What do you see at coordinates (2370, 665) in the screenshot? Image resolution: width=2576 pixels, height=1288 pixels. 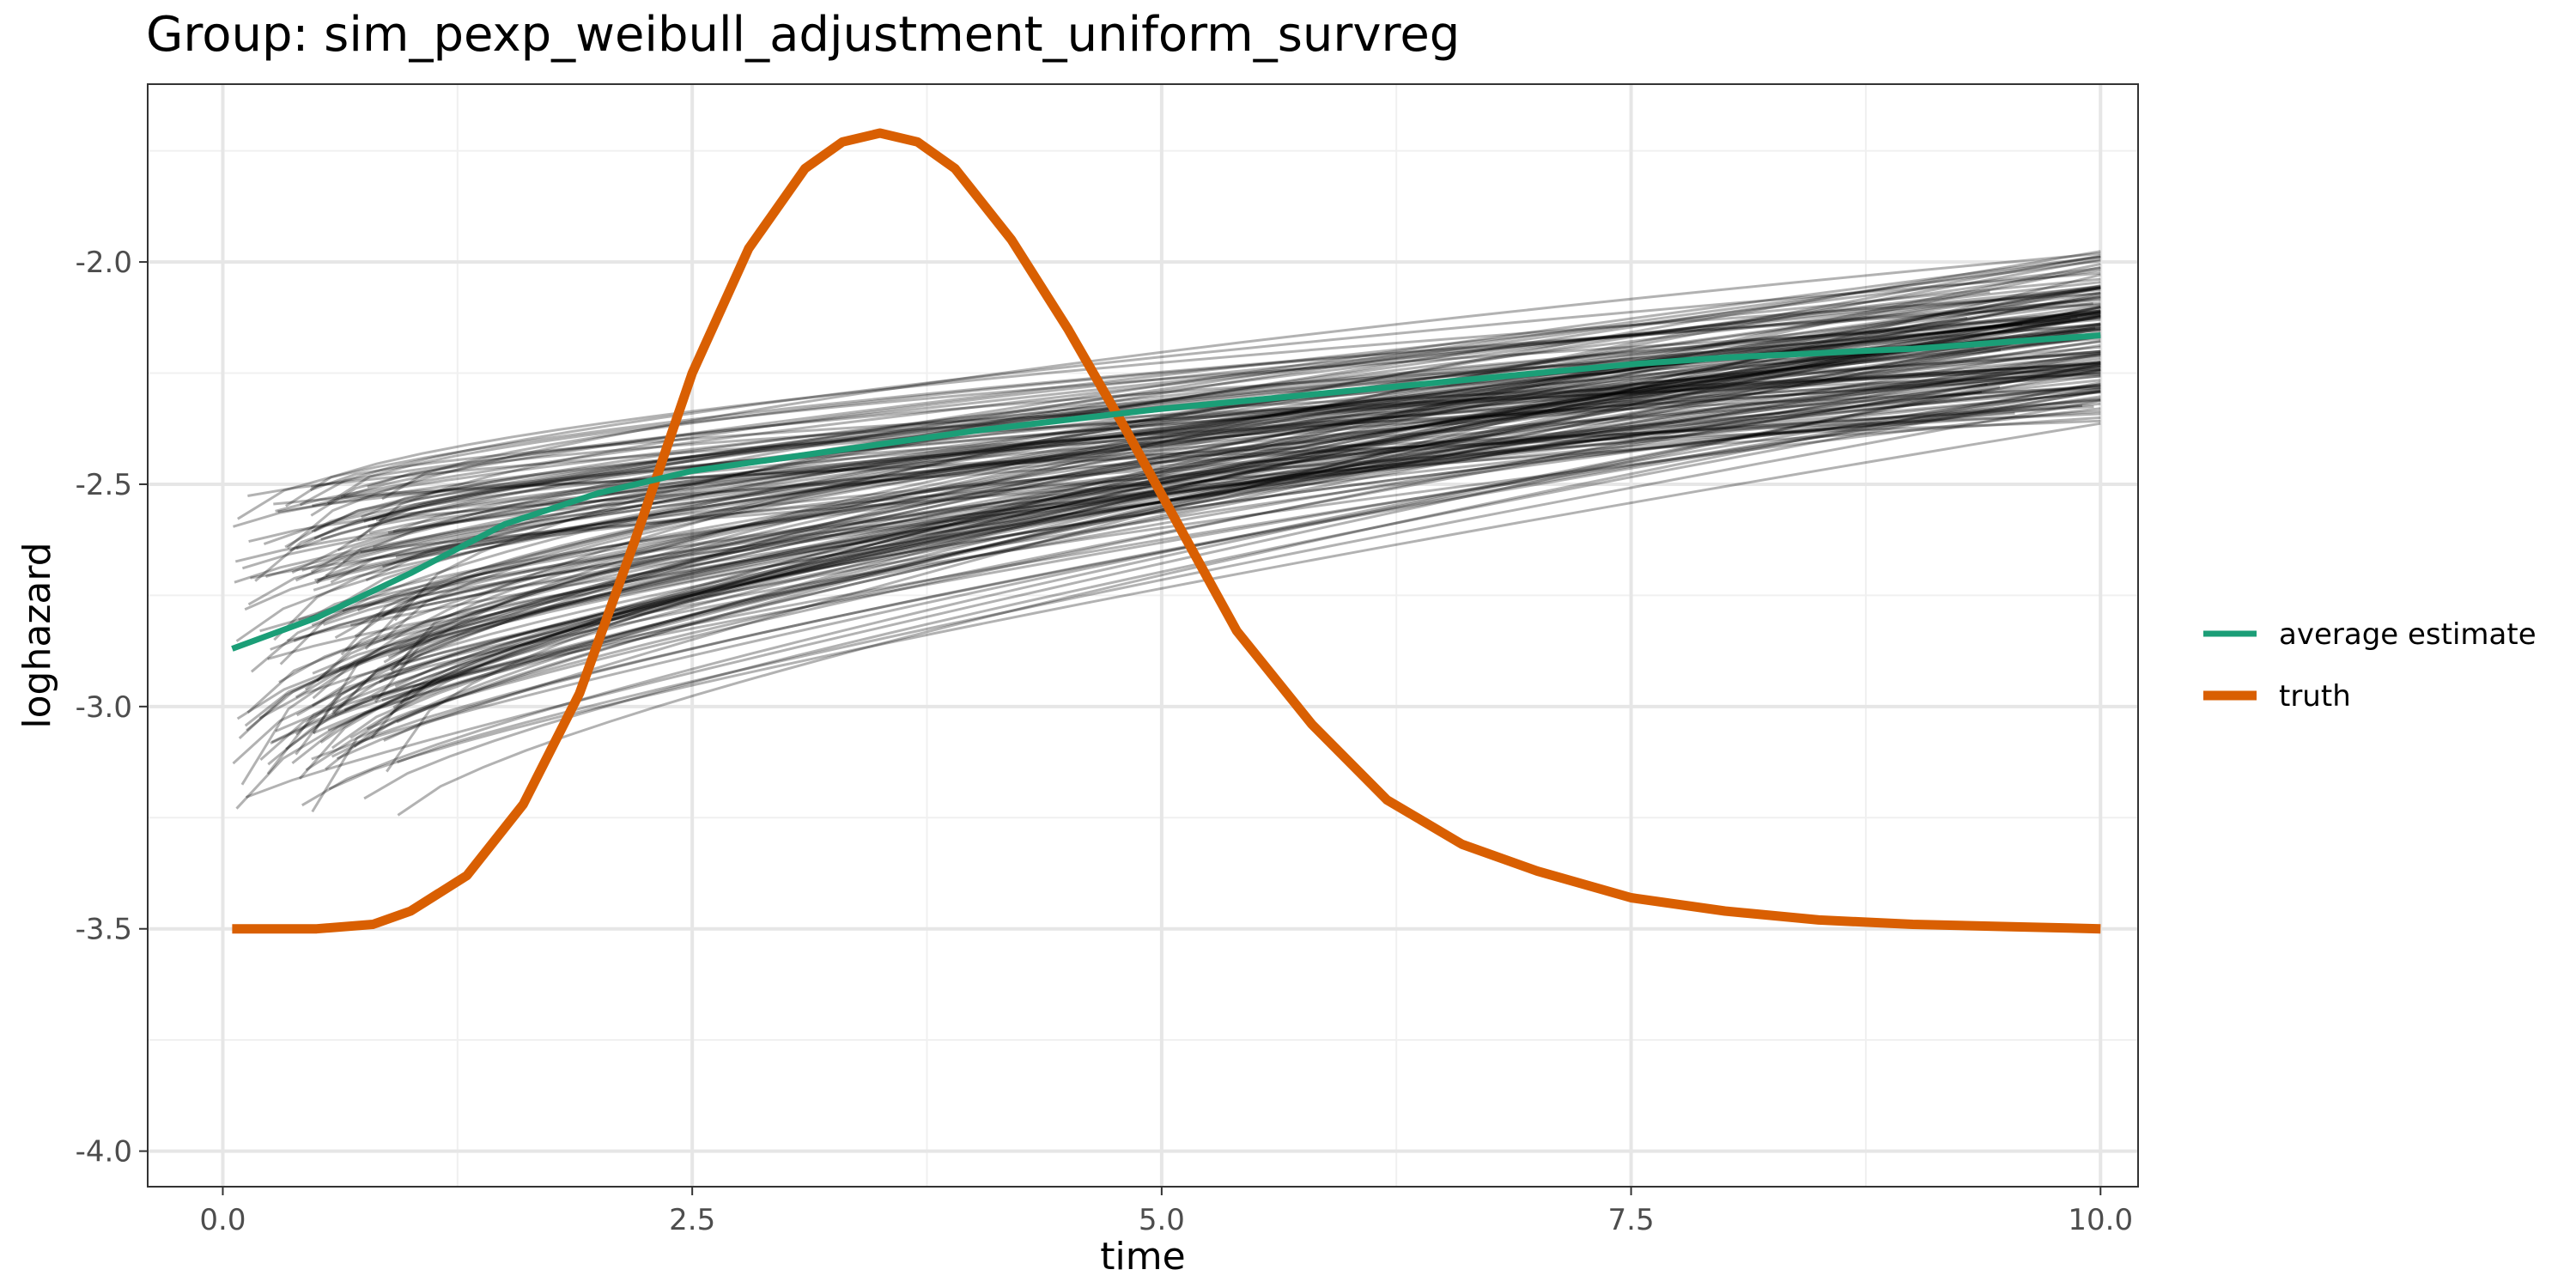 I see `legend: average estimate truth` at bounding box center [2370, 665].